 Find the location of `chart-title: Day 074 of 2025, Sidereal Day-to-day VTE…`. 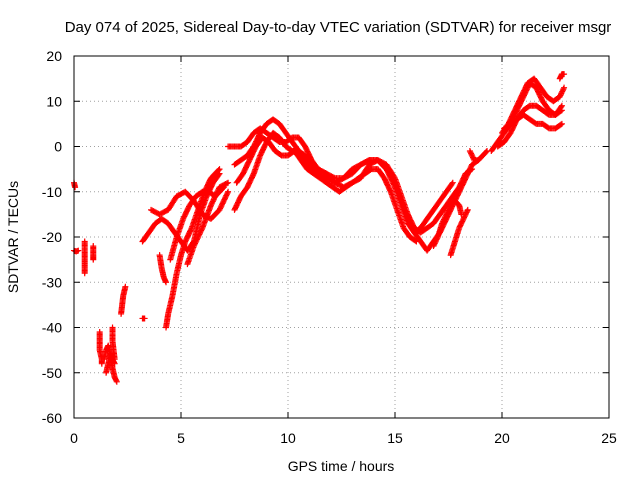

chart-title: Day 074 of 2025, Sidereal Day-to-day VTE… is located at coordinates (338, 27).